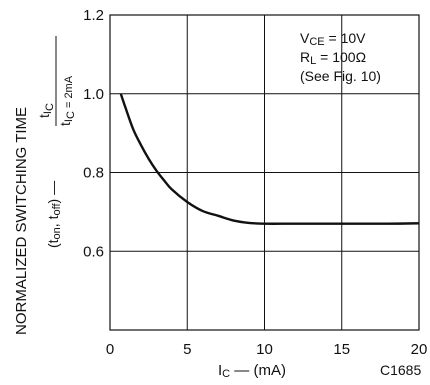 The height and width of the screenshot is (385, 430). What do you see at coordinates (333, 39) in the screenshot?
I see `svg-text: VCE = 10V` at bounding box center [333, 39].